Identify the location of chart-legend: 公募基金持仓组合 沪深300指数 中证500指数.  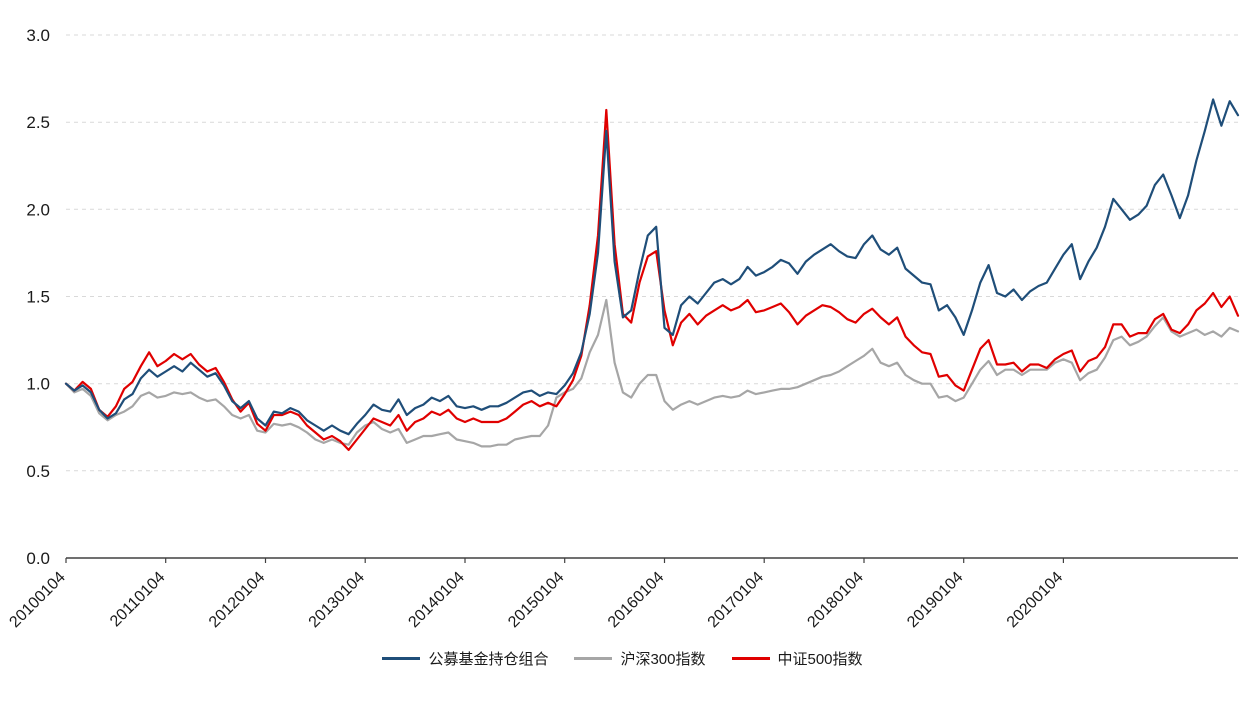
(622, 658).